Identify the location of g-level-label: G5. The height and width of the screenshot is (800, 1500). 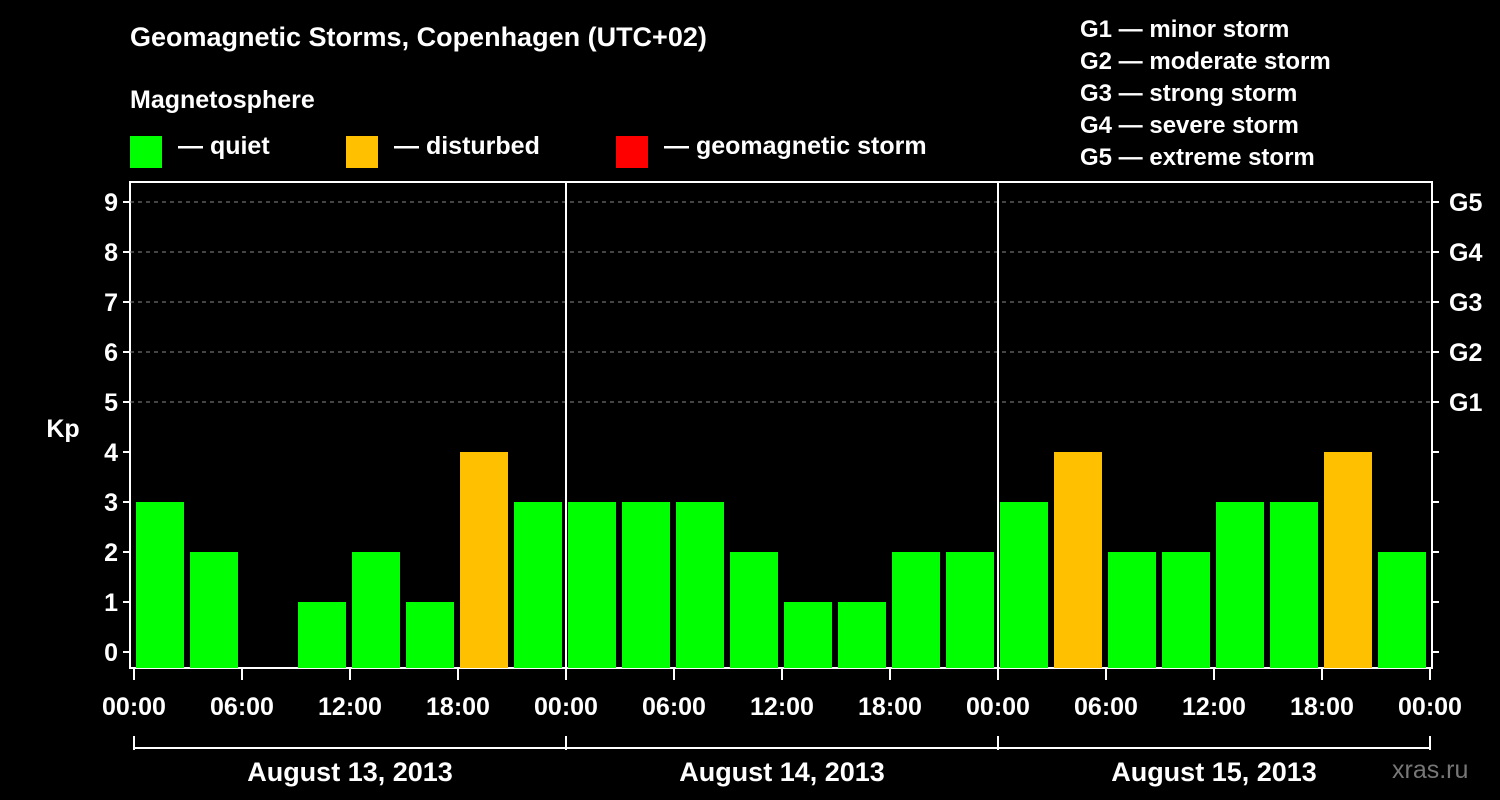
(1465, 203).